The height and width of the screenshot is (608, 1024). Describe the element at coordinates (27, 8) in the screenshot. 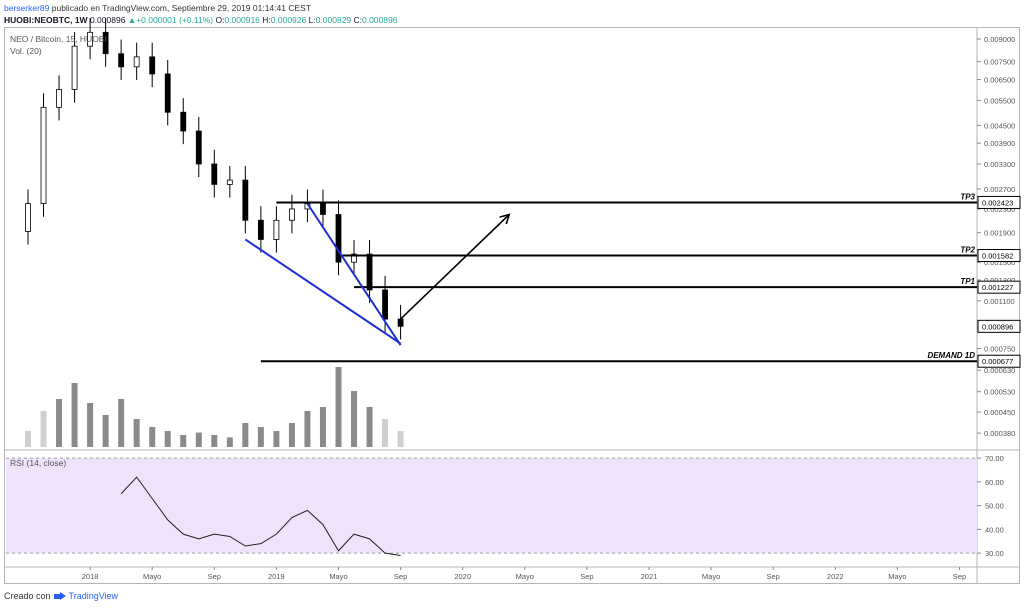

I see `author-link: berserker89` at that location.